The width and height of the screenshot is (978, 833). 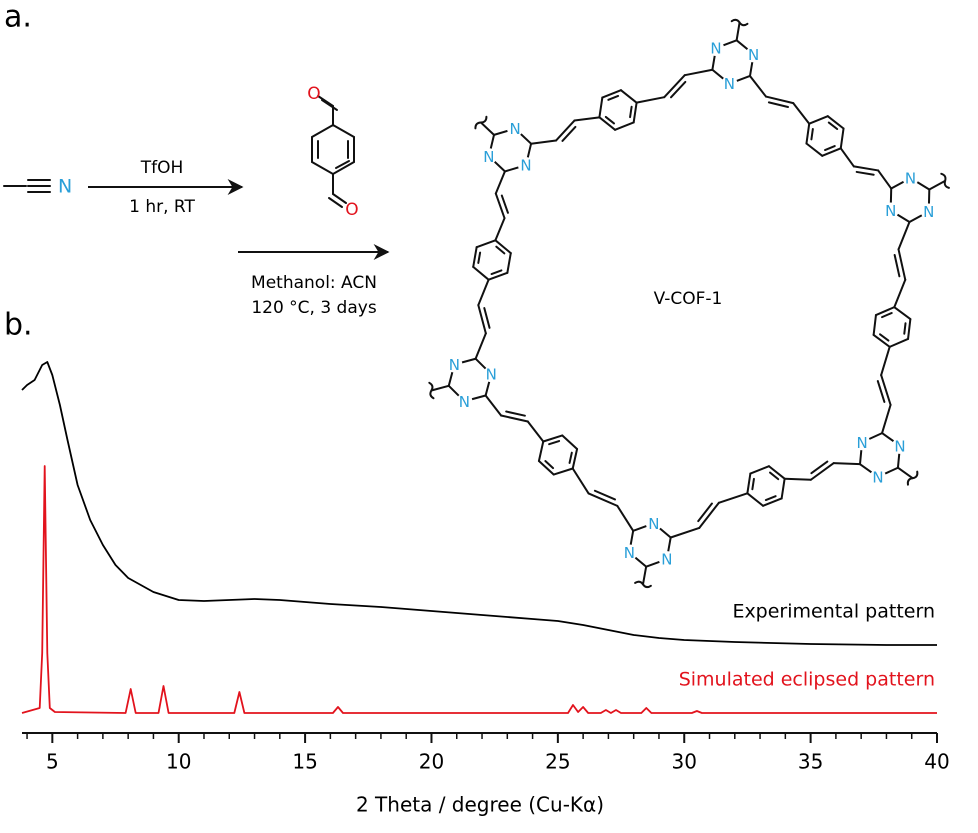 I want to click on product-label: V-COF-1, so click(x=688, y=299).